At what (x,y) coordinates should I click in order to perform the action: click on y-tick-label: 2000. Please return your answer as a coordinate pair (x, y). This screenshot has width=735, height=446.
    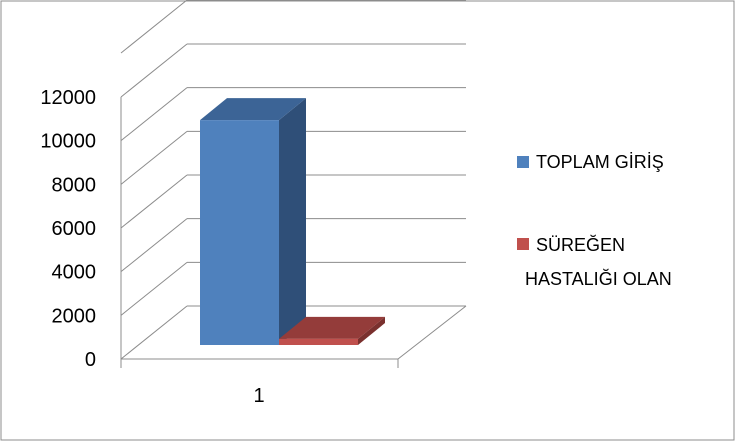
    Looking at the image, I should click on (74, 316).